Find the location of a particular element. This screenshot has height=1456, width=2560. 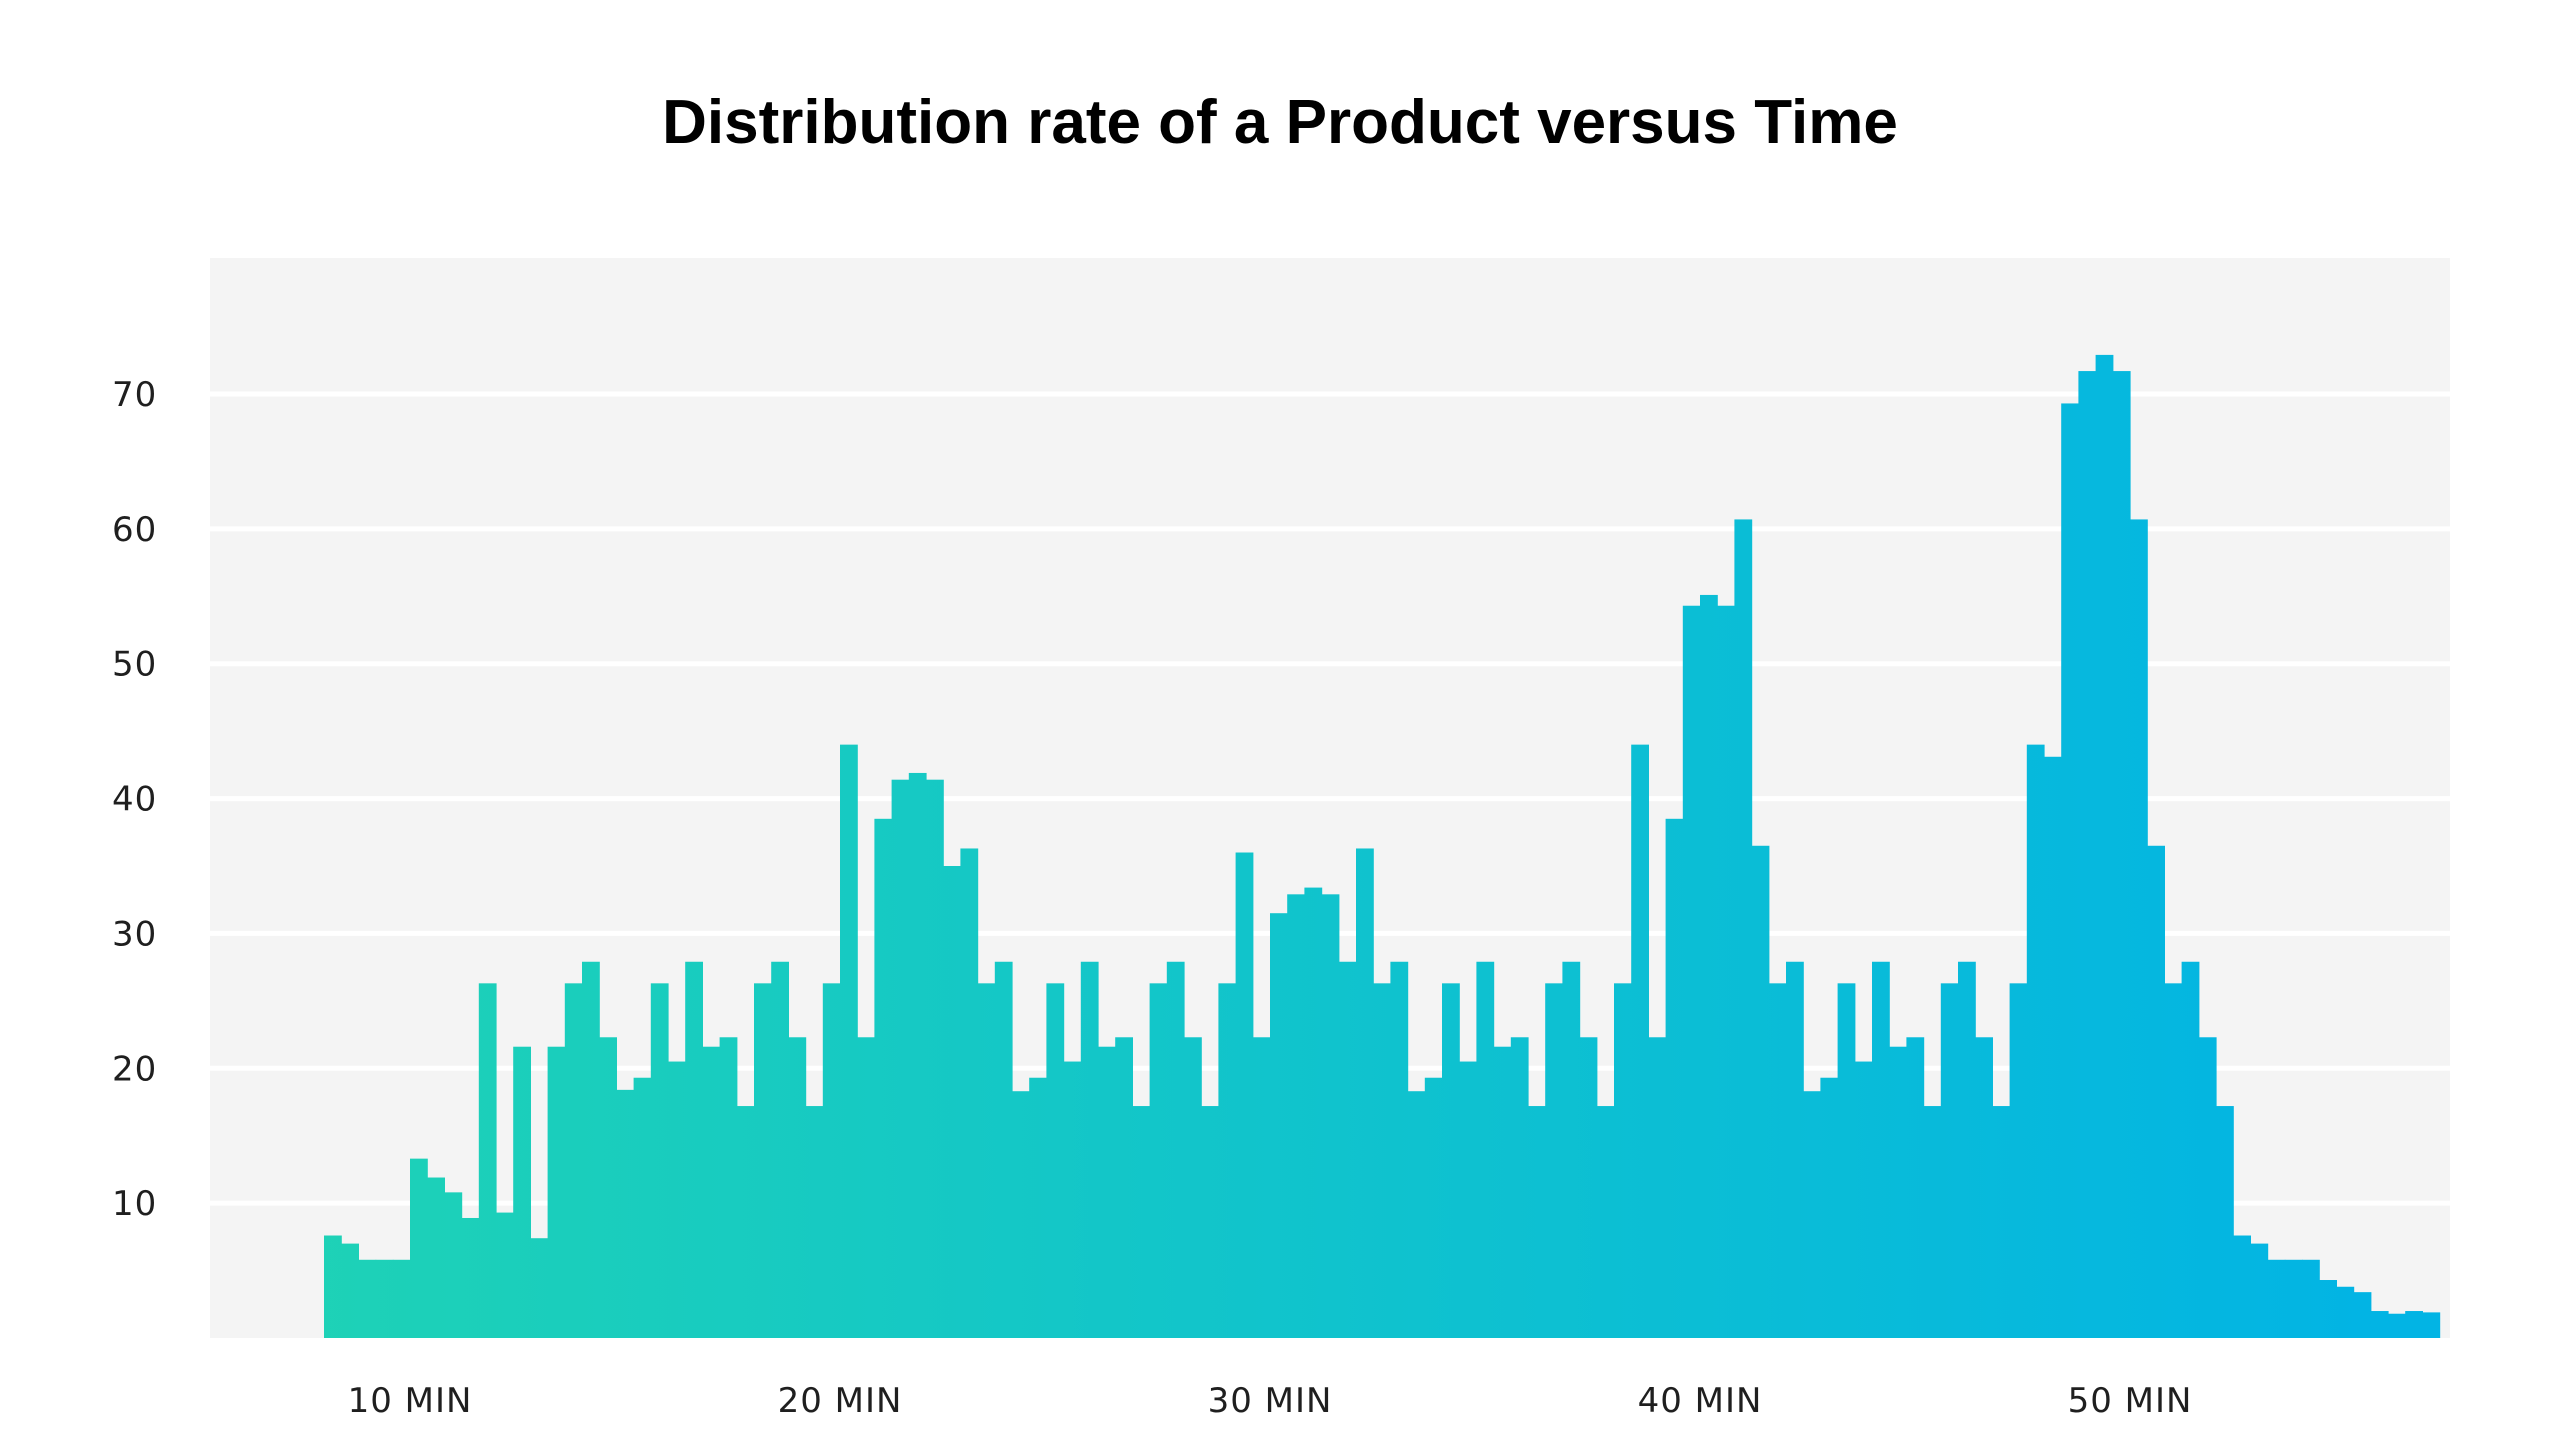

y-tick-label: 70 is located at coordinates (134, 395).